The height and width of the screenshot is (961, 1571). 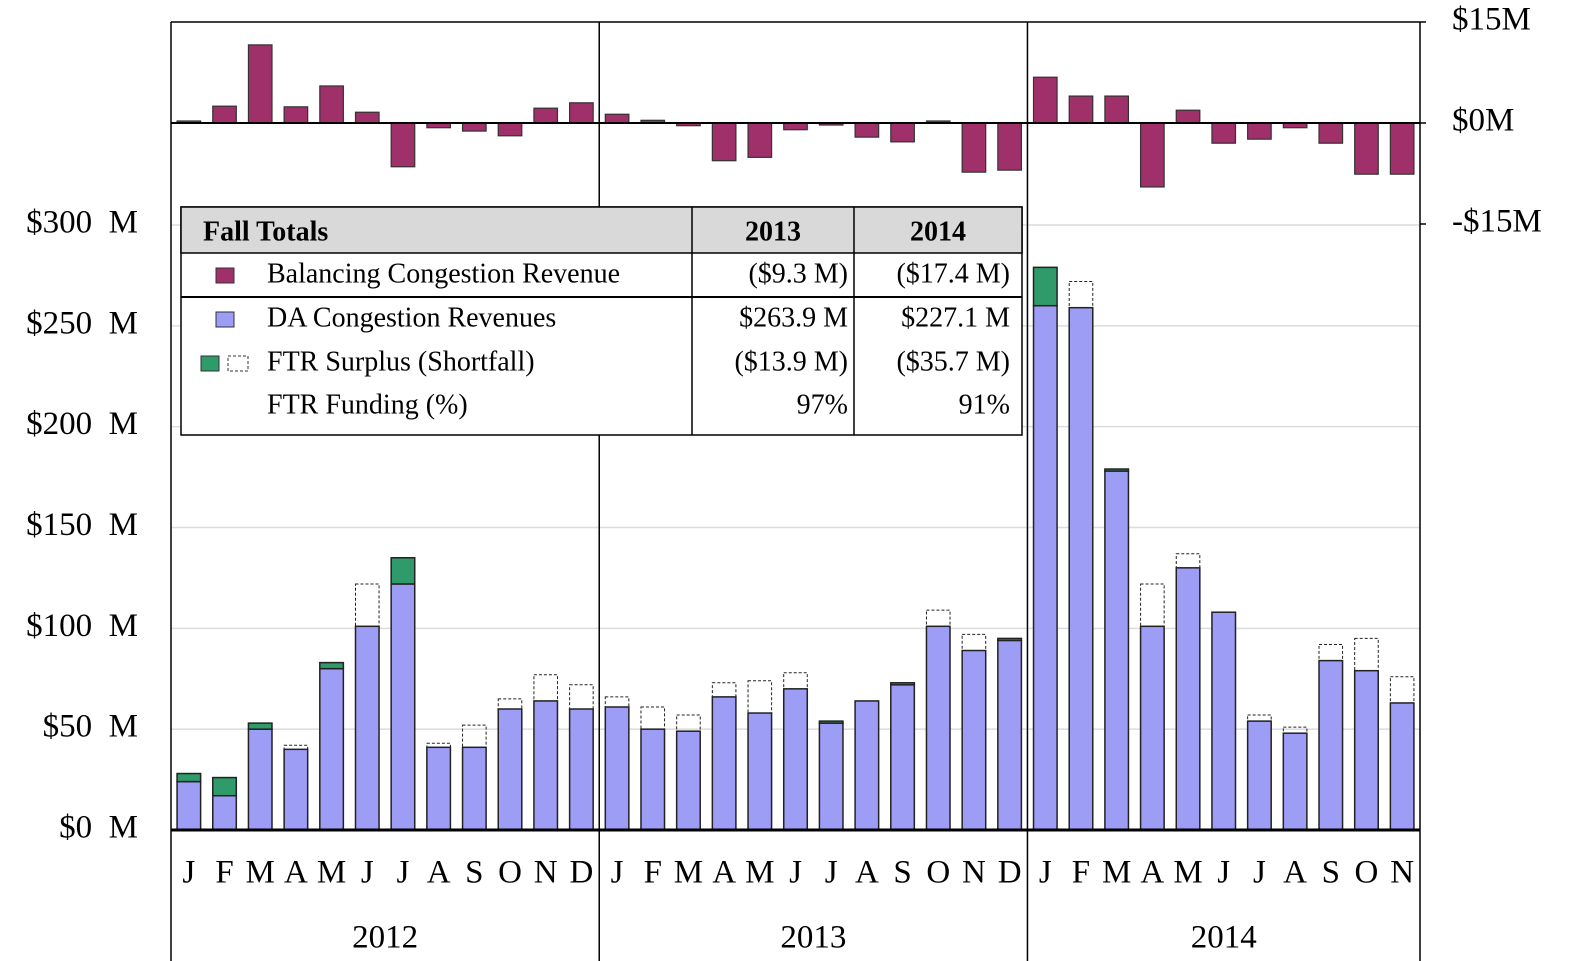 What do you see at coordinates (938, 231) in the screenshot?
I see `table-header: 2014` at bounding box center [938, 231].